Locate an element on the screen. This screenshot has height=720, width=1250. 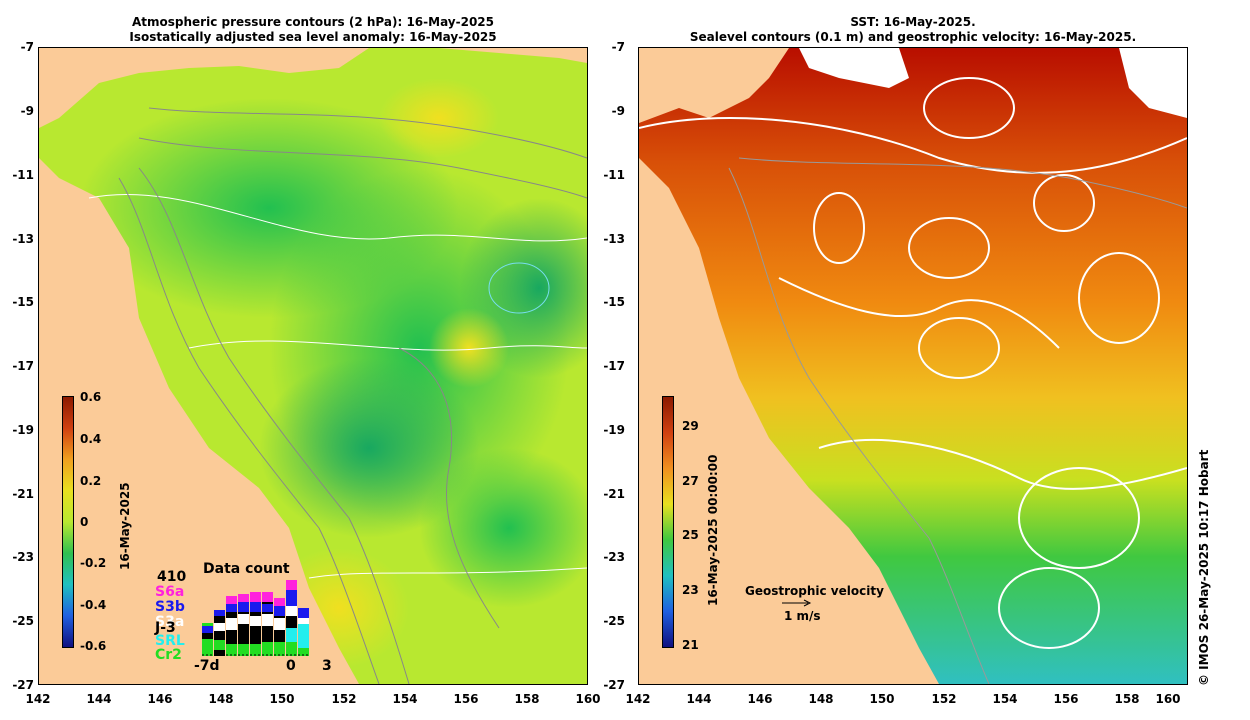
cb-tick: 0.4 is located at coordinates (91, 439).